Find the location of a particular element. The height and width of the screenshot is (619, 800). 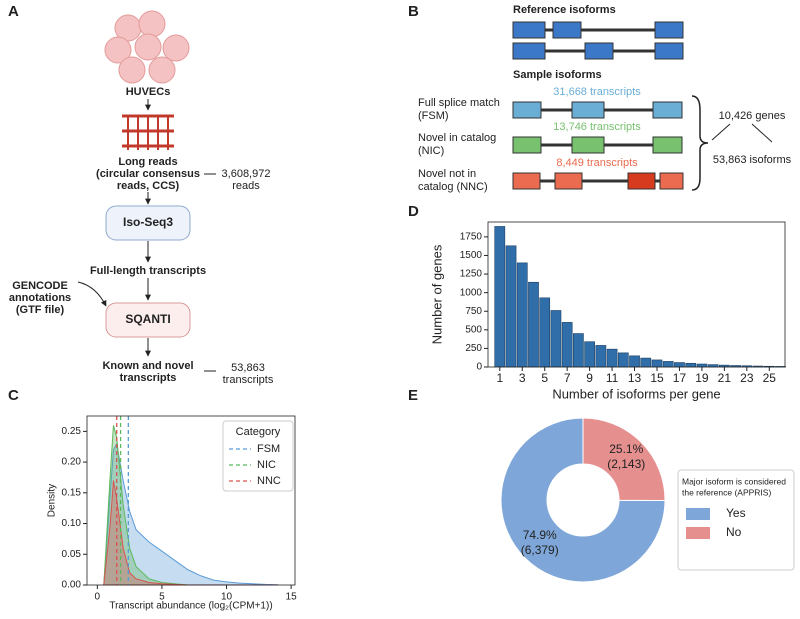

y-tick-label: 0.00 is located at coordinates (72, 585).